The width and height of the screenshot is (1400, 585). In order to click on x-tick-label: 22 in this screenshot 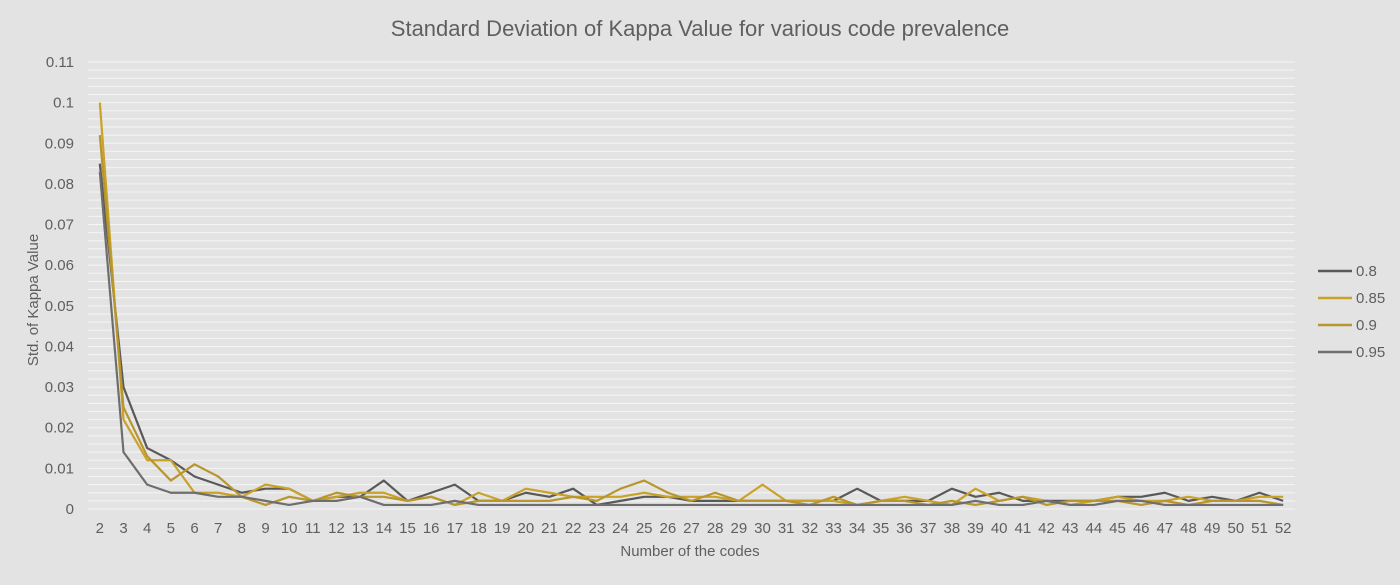, I will do `click(573, 528)`.